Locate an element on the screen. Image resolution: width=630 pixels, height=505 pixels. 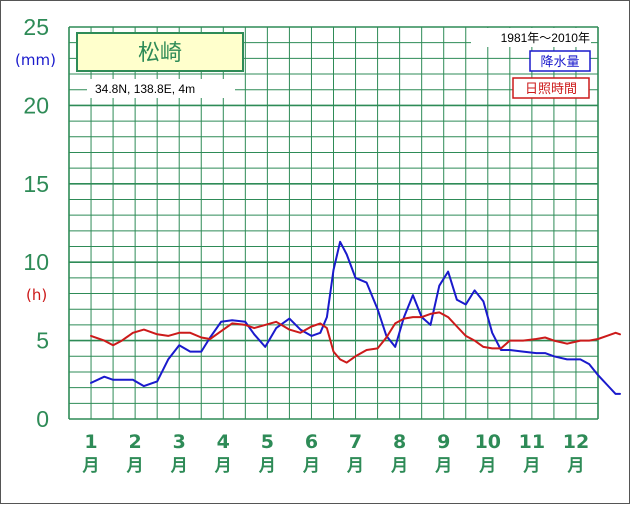
location-box is located at coordinates (161, 88).